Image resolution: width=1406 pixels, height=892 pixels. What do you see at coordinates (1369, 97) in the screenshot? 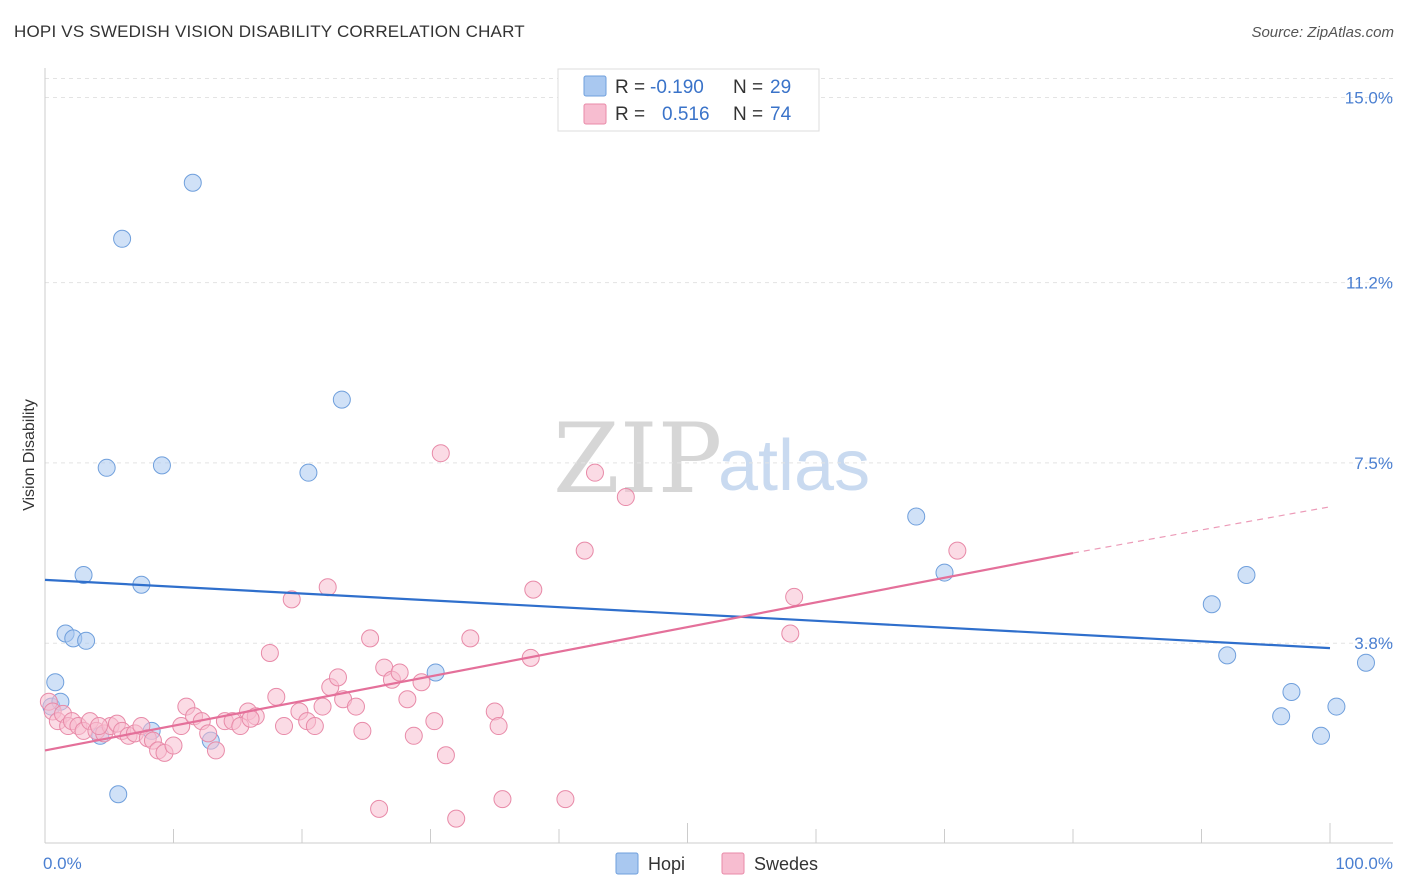
I see `y-tick-label: 15.0%` at bounding box center [1369, 97].